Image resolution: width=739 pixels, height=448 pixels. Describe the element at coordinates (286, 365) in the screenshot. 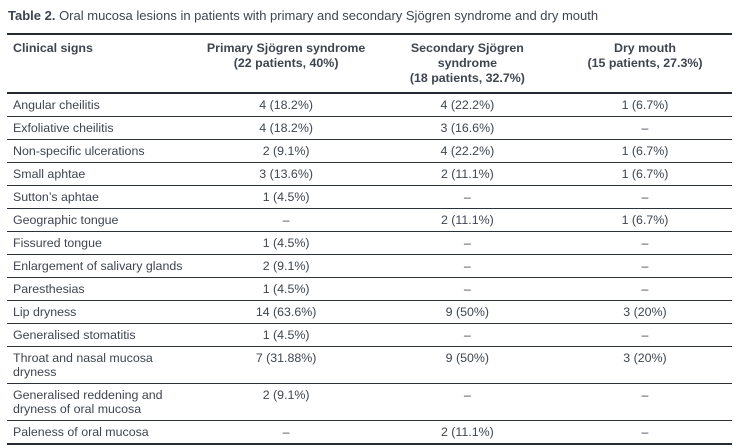

I see `cell-primary-sjogren-value: 7 (31.88%)` at that location.